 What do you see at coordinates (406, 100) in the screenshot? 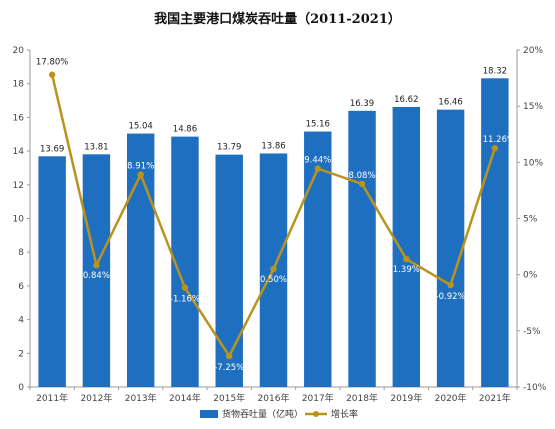
I see `bar-value-label: 16.62` at bounding box center [406, 100].